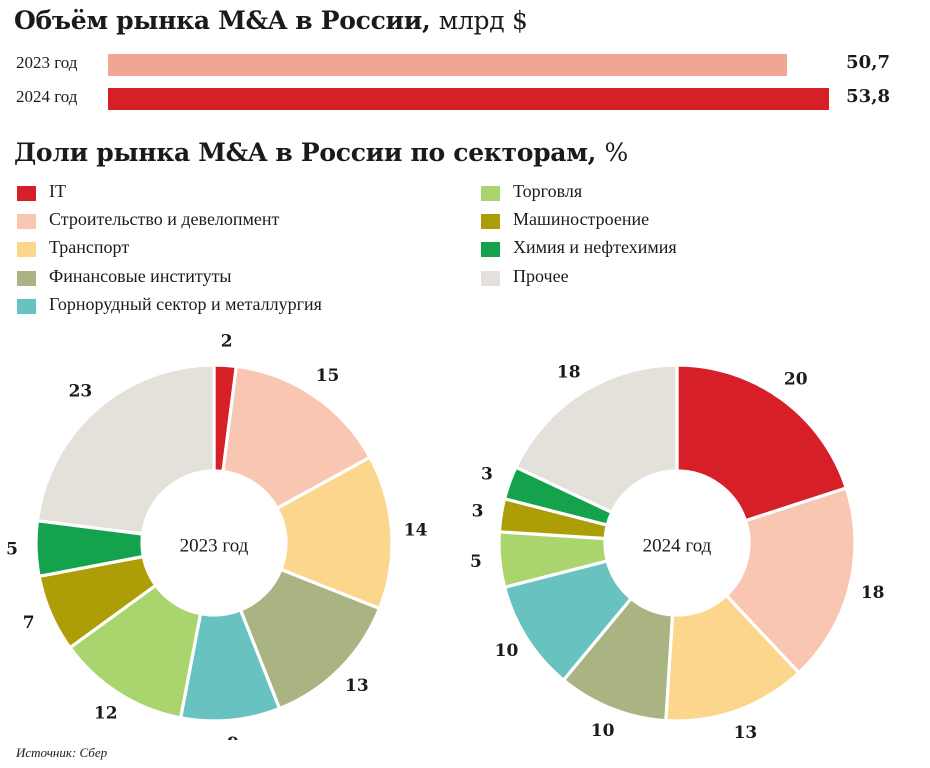 This screenshot has width=930, height=768. What do you see at coordinates (185, 303) in the screenshot?
I see `legend-label: Горнорудный сектор и металлургия` at bounding box center [185, 303].